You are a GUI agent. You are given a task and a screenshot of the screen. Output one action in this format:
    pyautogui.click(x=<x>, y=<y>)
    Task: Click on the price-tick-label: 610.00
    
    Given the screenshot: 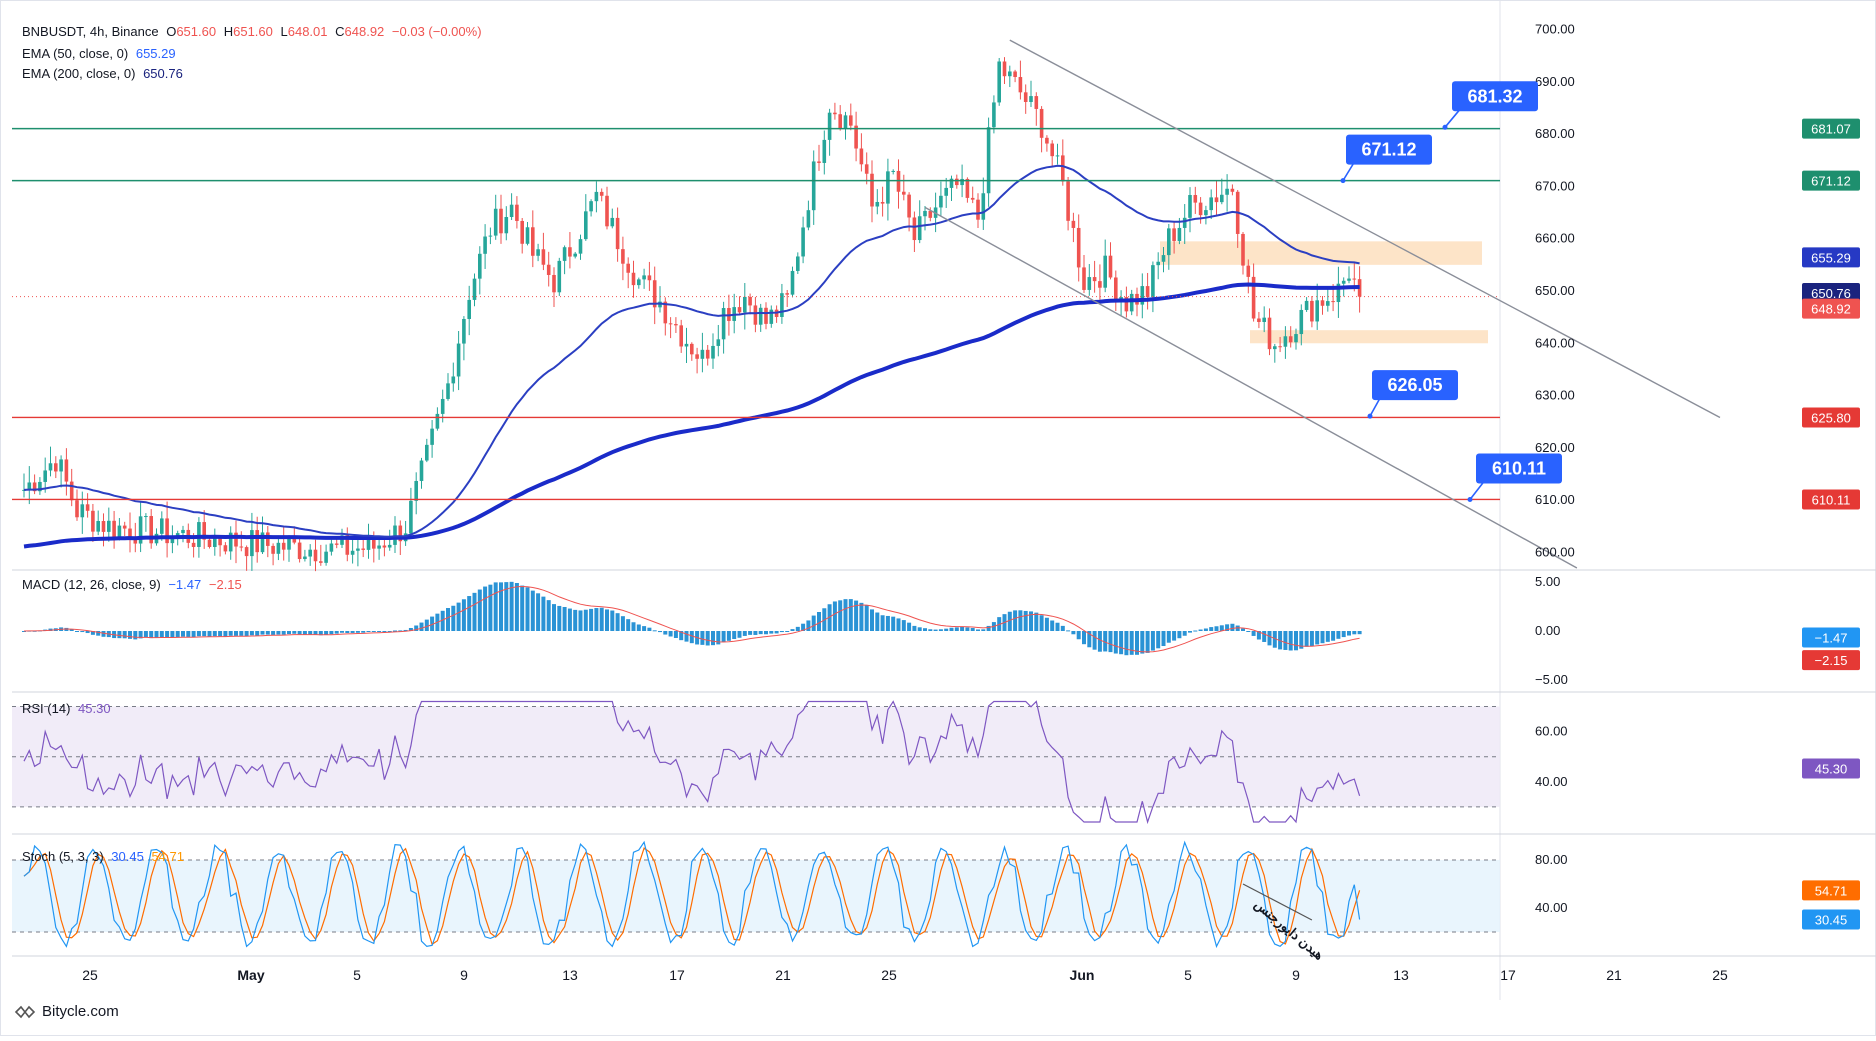 What is the action you would take?
    pyautogui.click(x=1555, y=499)
    